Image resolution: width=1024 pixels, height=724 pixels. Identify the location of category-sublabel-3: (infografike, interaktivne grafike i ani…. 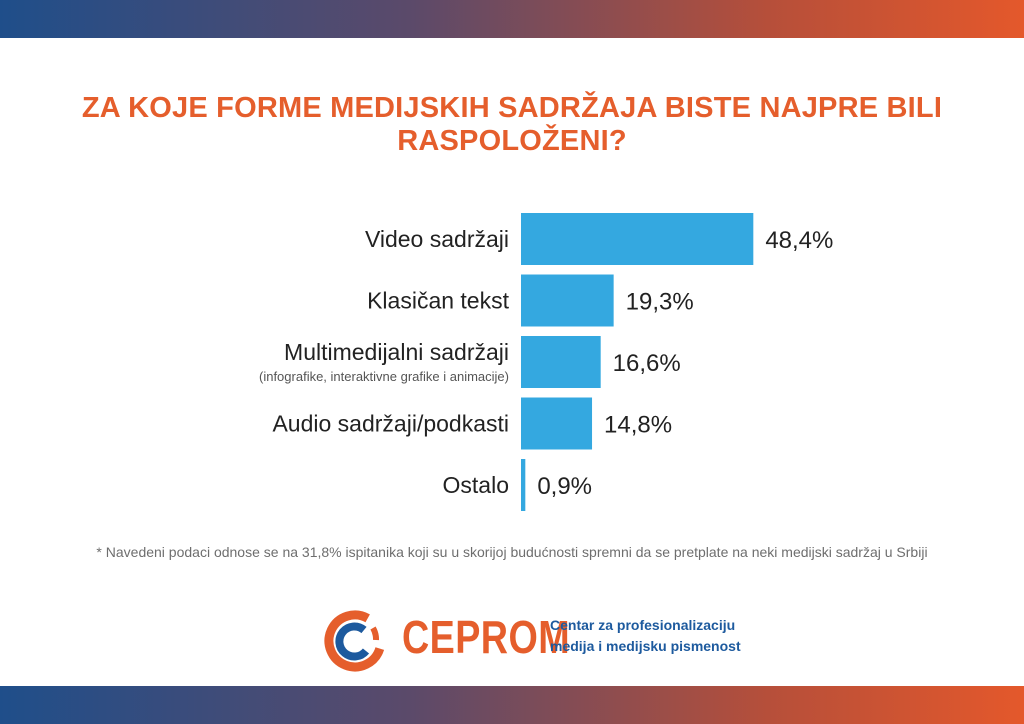
(384, 376).